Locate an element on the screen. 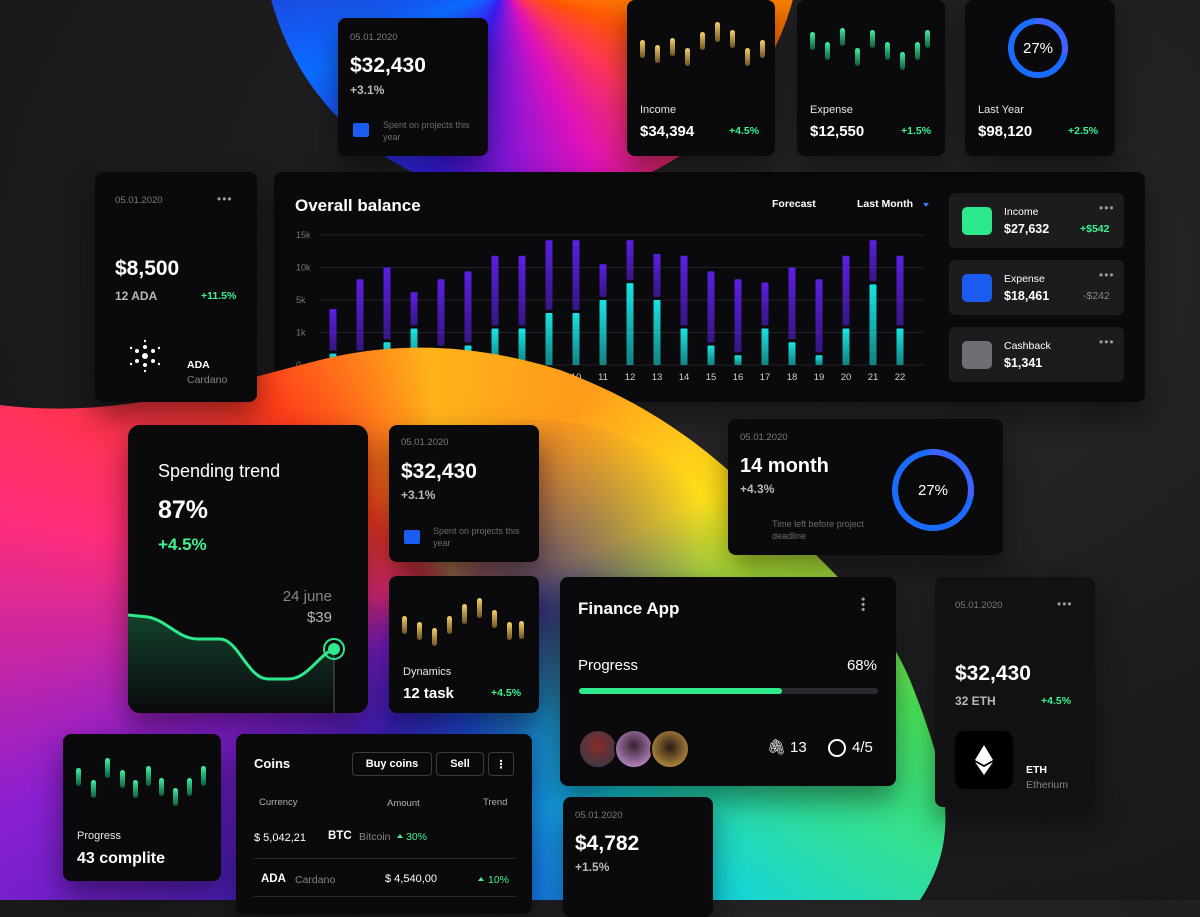 Image resolution: width=1200 pixels, height=917 pixels. chart-icon is located at coordinates (361, 130).